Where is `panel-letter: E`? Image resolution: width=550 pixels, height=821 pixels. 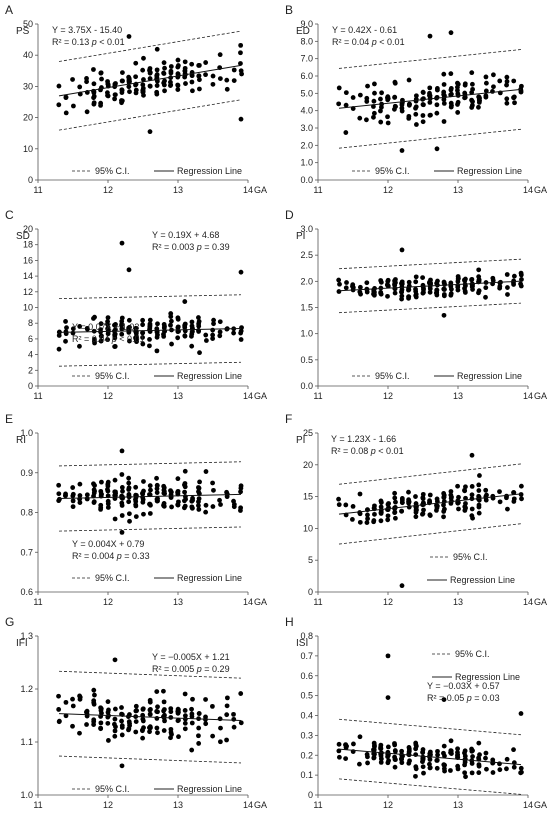
panel-letter: E is located at coordinates (9, 419).